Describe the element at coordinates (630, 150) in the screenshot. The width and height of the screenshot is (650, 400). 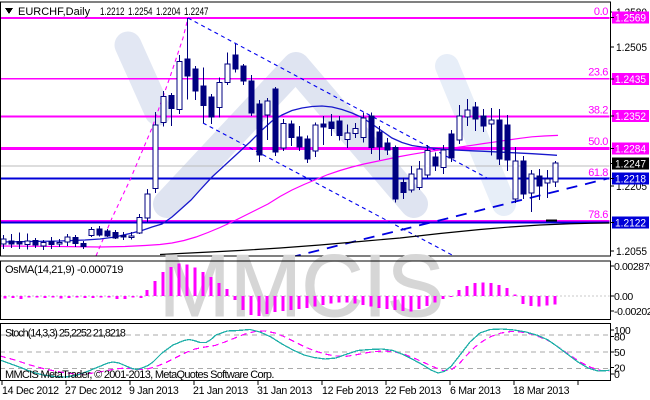
I see `svg-text: 1.2284` at that location.